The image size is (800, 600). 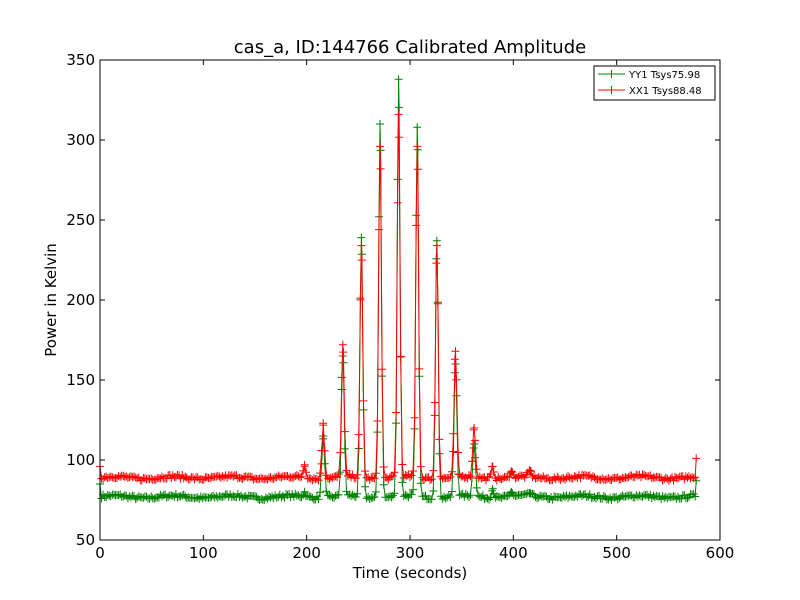 What do you see at coordinates (410, 47) in the screenshot?
I see `chart-title: cas_a, ID:144766 Calibrated Amplitude` at bounding box center [410, 47].